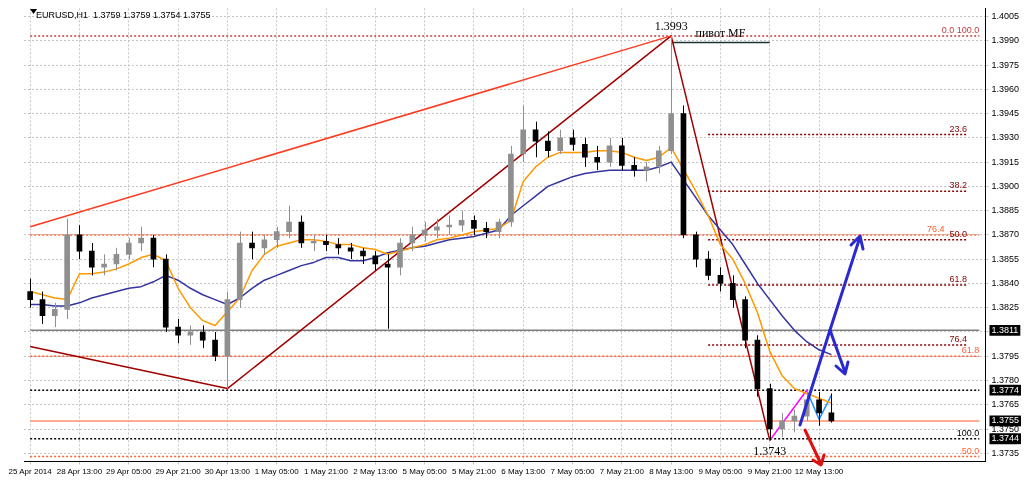  Describe the element at coordinates (1005, 40) in the screenshot. I see `y-tick-label: 1.3990` at that location.